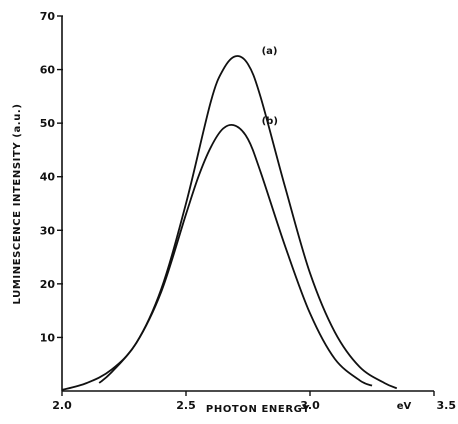  What do you see at coordinates (447, 405) in the screenshot?
I see `x-tick-label: 3.5` at bounding box center [447, 405].